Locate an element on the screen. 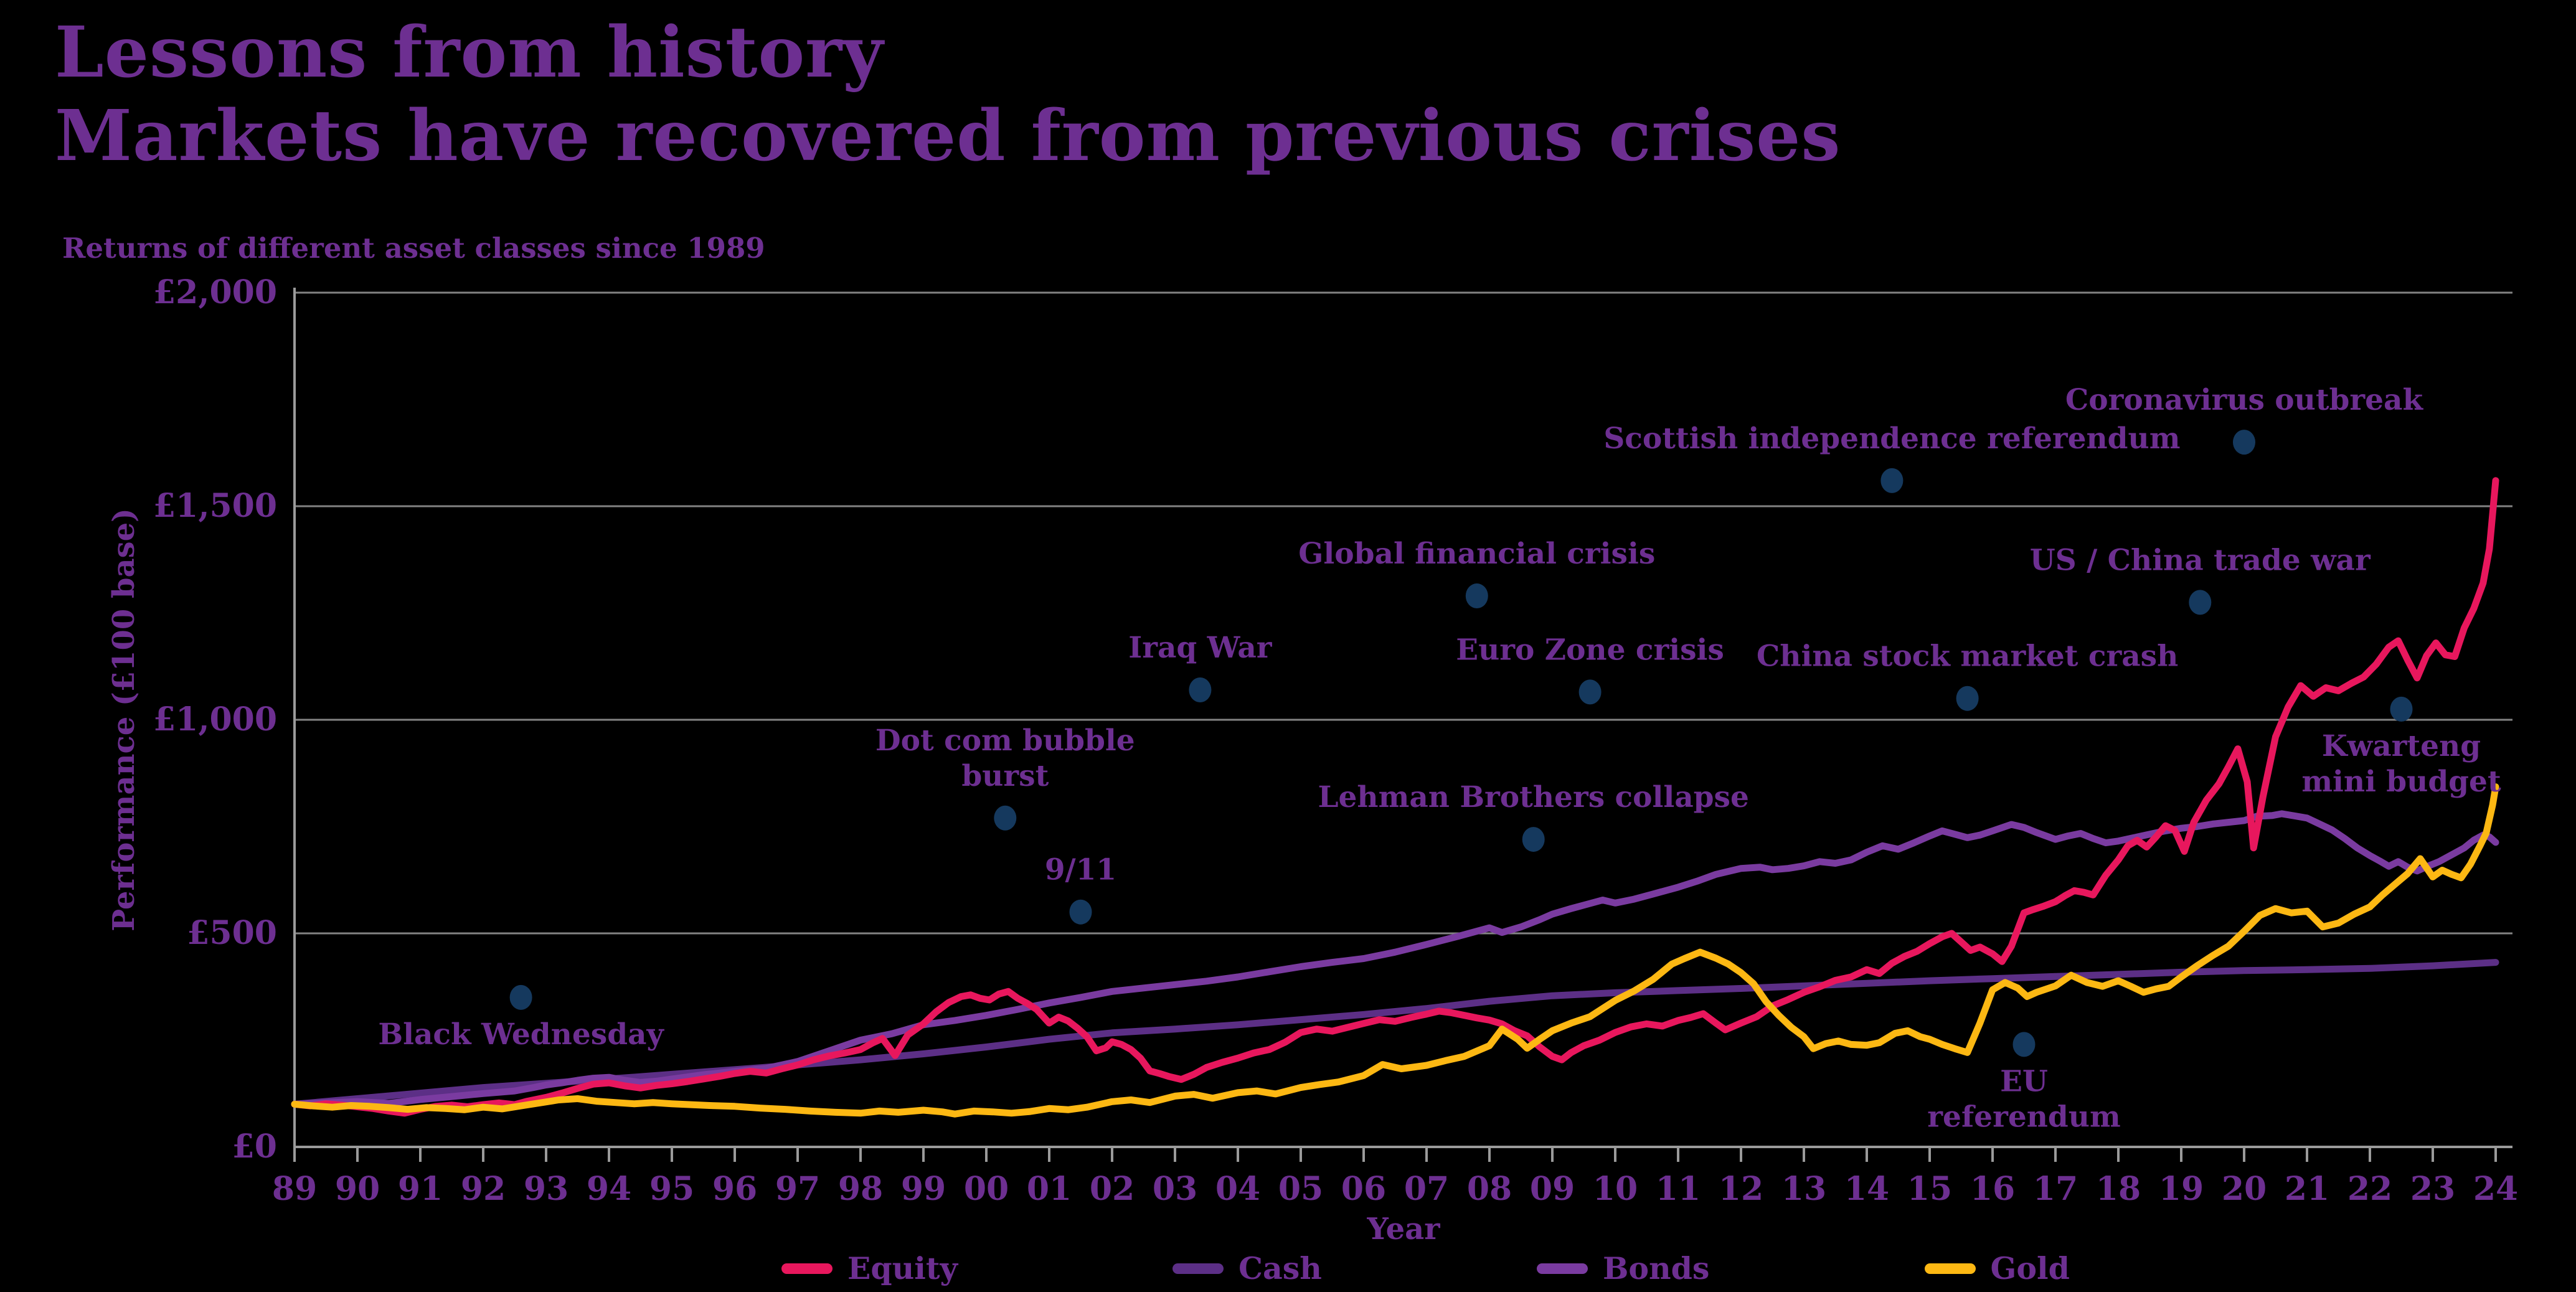 The width and height of the screenshot is (2576, 1292). legend-item-cash: Cash is located at coordinates (1247, 1268).